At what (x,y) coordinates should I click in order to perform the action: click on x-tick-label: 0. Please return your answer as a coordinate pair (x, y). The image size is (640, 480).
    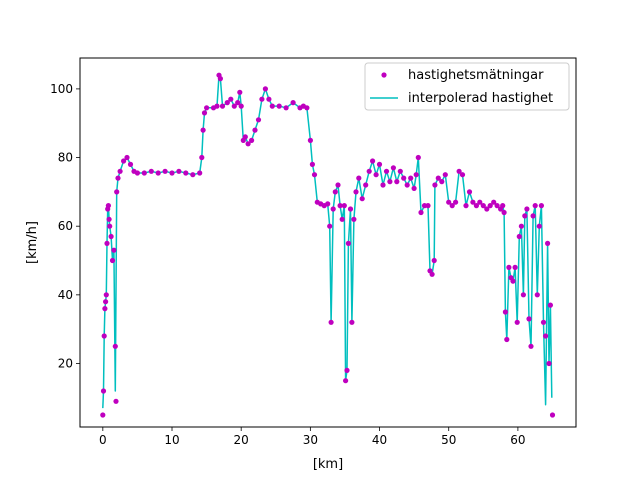
    Looking at the image, I should click on (103, 440).